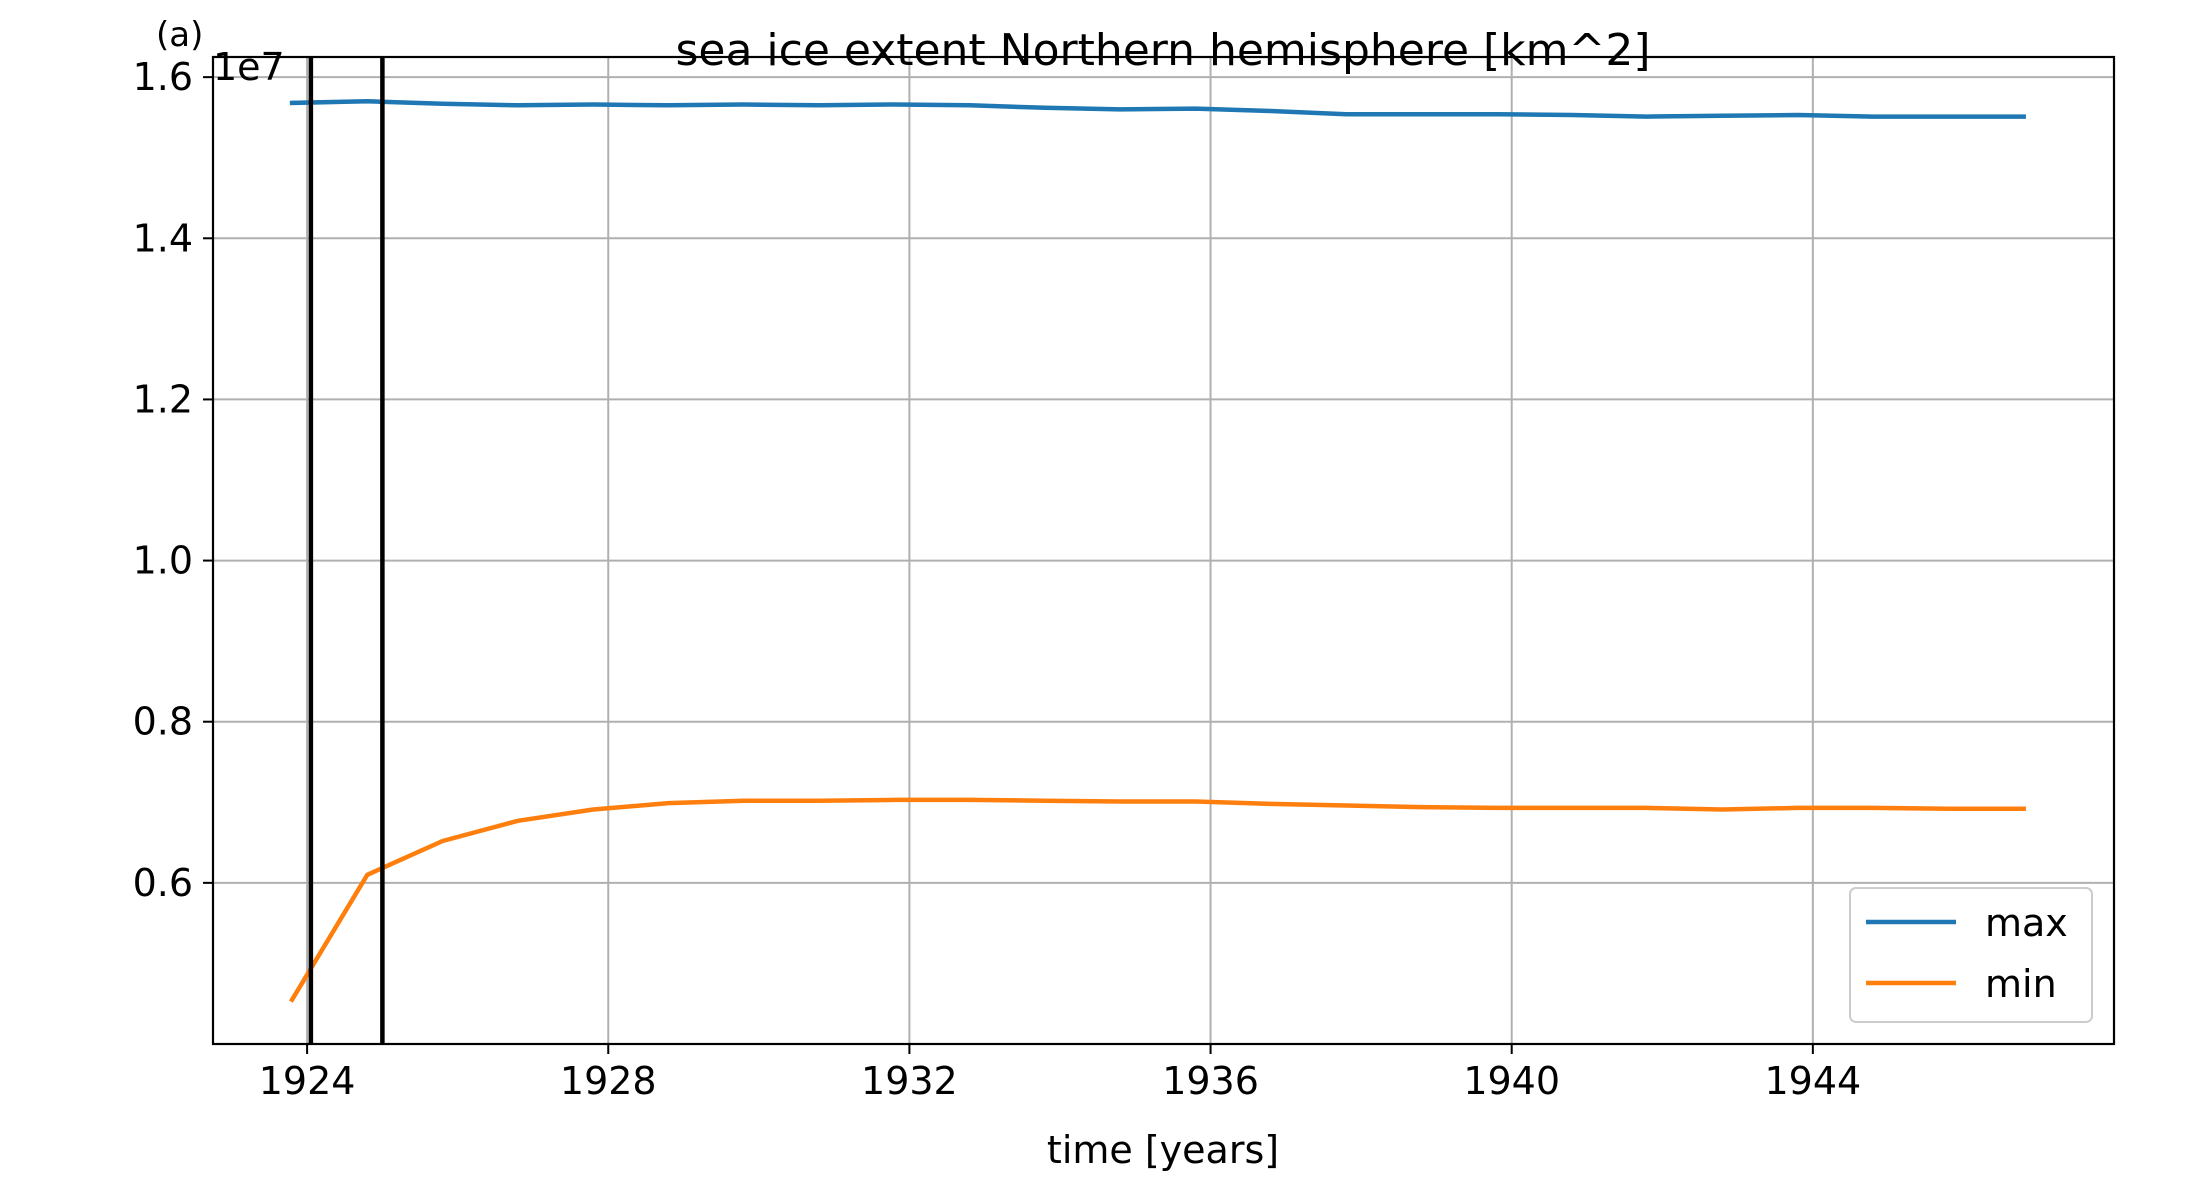  What do you see at coordinates (1157, 900) in the screenshot?
I see `series-min-line` at bounding box center [1157, 900].